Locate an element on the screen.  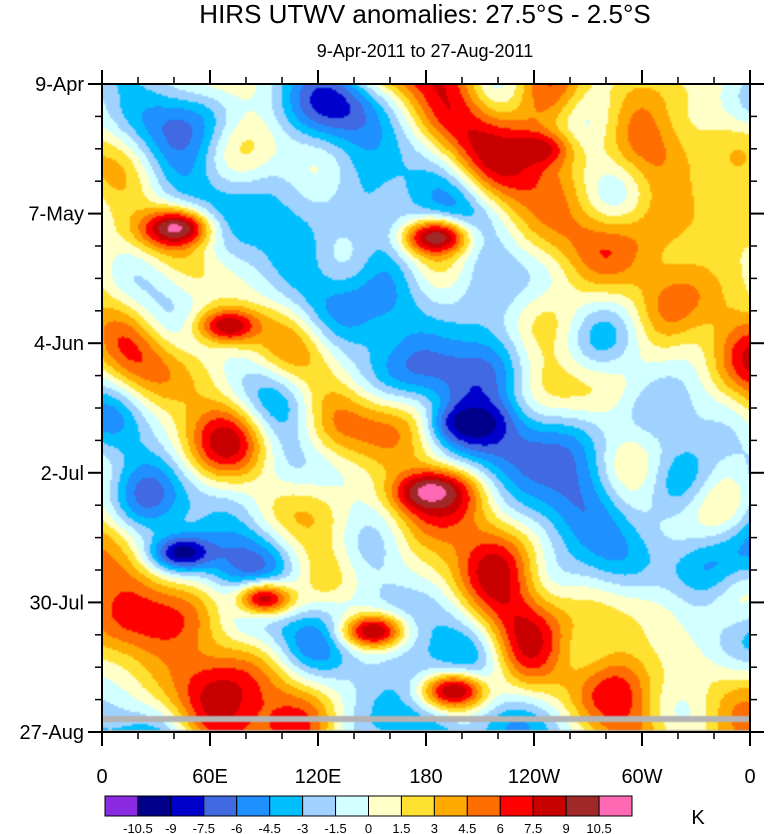
y-tick-label: 30-Jul is located at coordinates (57, 603).